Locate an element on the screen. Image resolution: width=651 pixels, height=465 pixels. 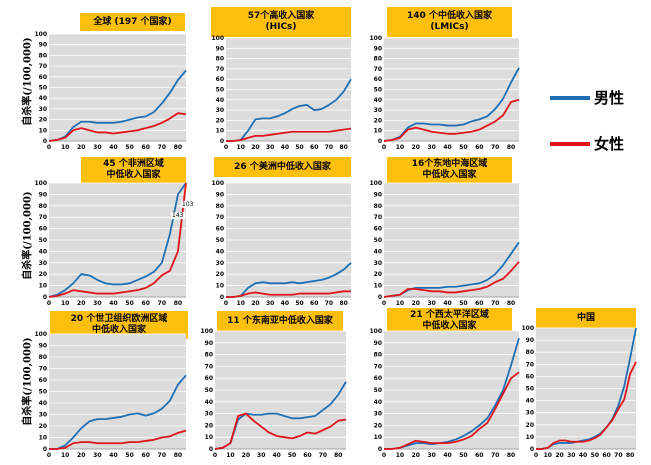
chart-title: 140 个中低收入国家 (LMICs) is located at coordinates (449, 22).